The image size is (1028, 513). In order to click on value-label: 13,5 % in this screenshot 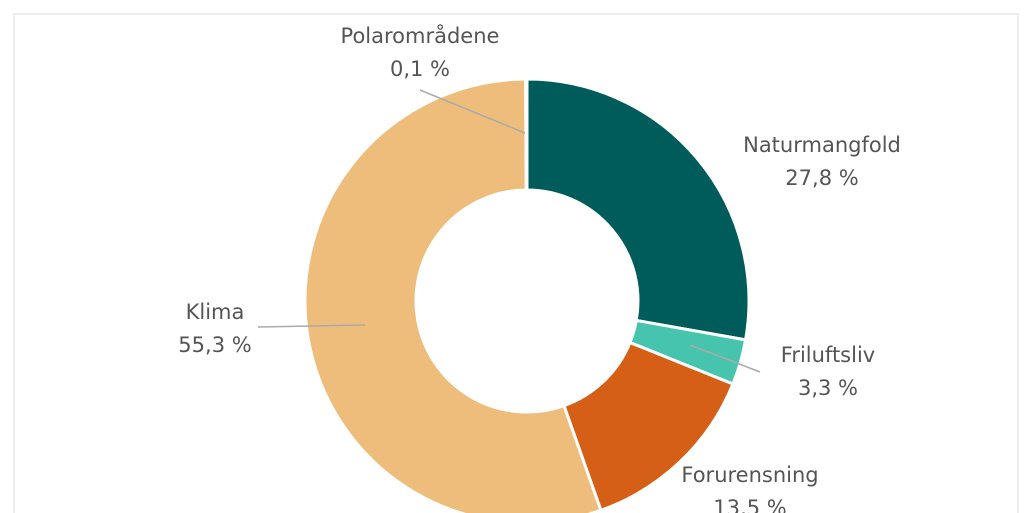, I will do `click(749, 504)`.